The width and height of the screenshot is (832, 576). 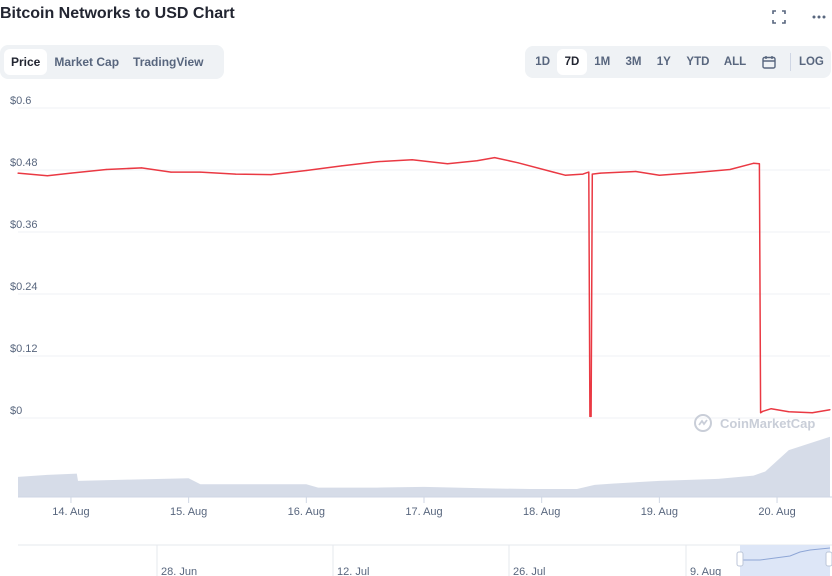 What do you see at coordinates (663, 62) in the screenshot?
I see `range-1y: 1Y` at bounding box center [663, 62].